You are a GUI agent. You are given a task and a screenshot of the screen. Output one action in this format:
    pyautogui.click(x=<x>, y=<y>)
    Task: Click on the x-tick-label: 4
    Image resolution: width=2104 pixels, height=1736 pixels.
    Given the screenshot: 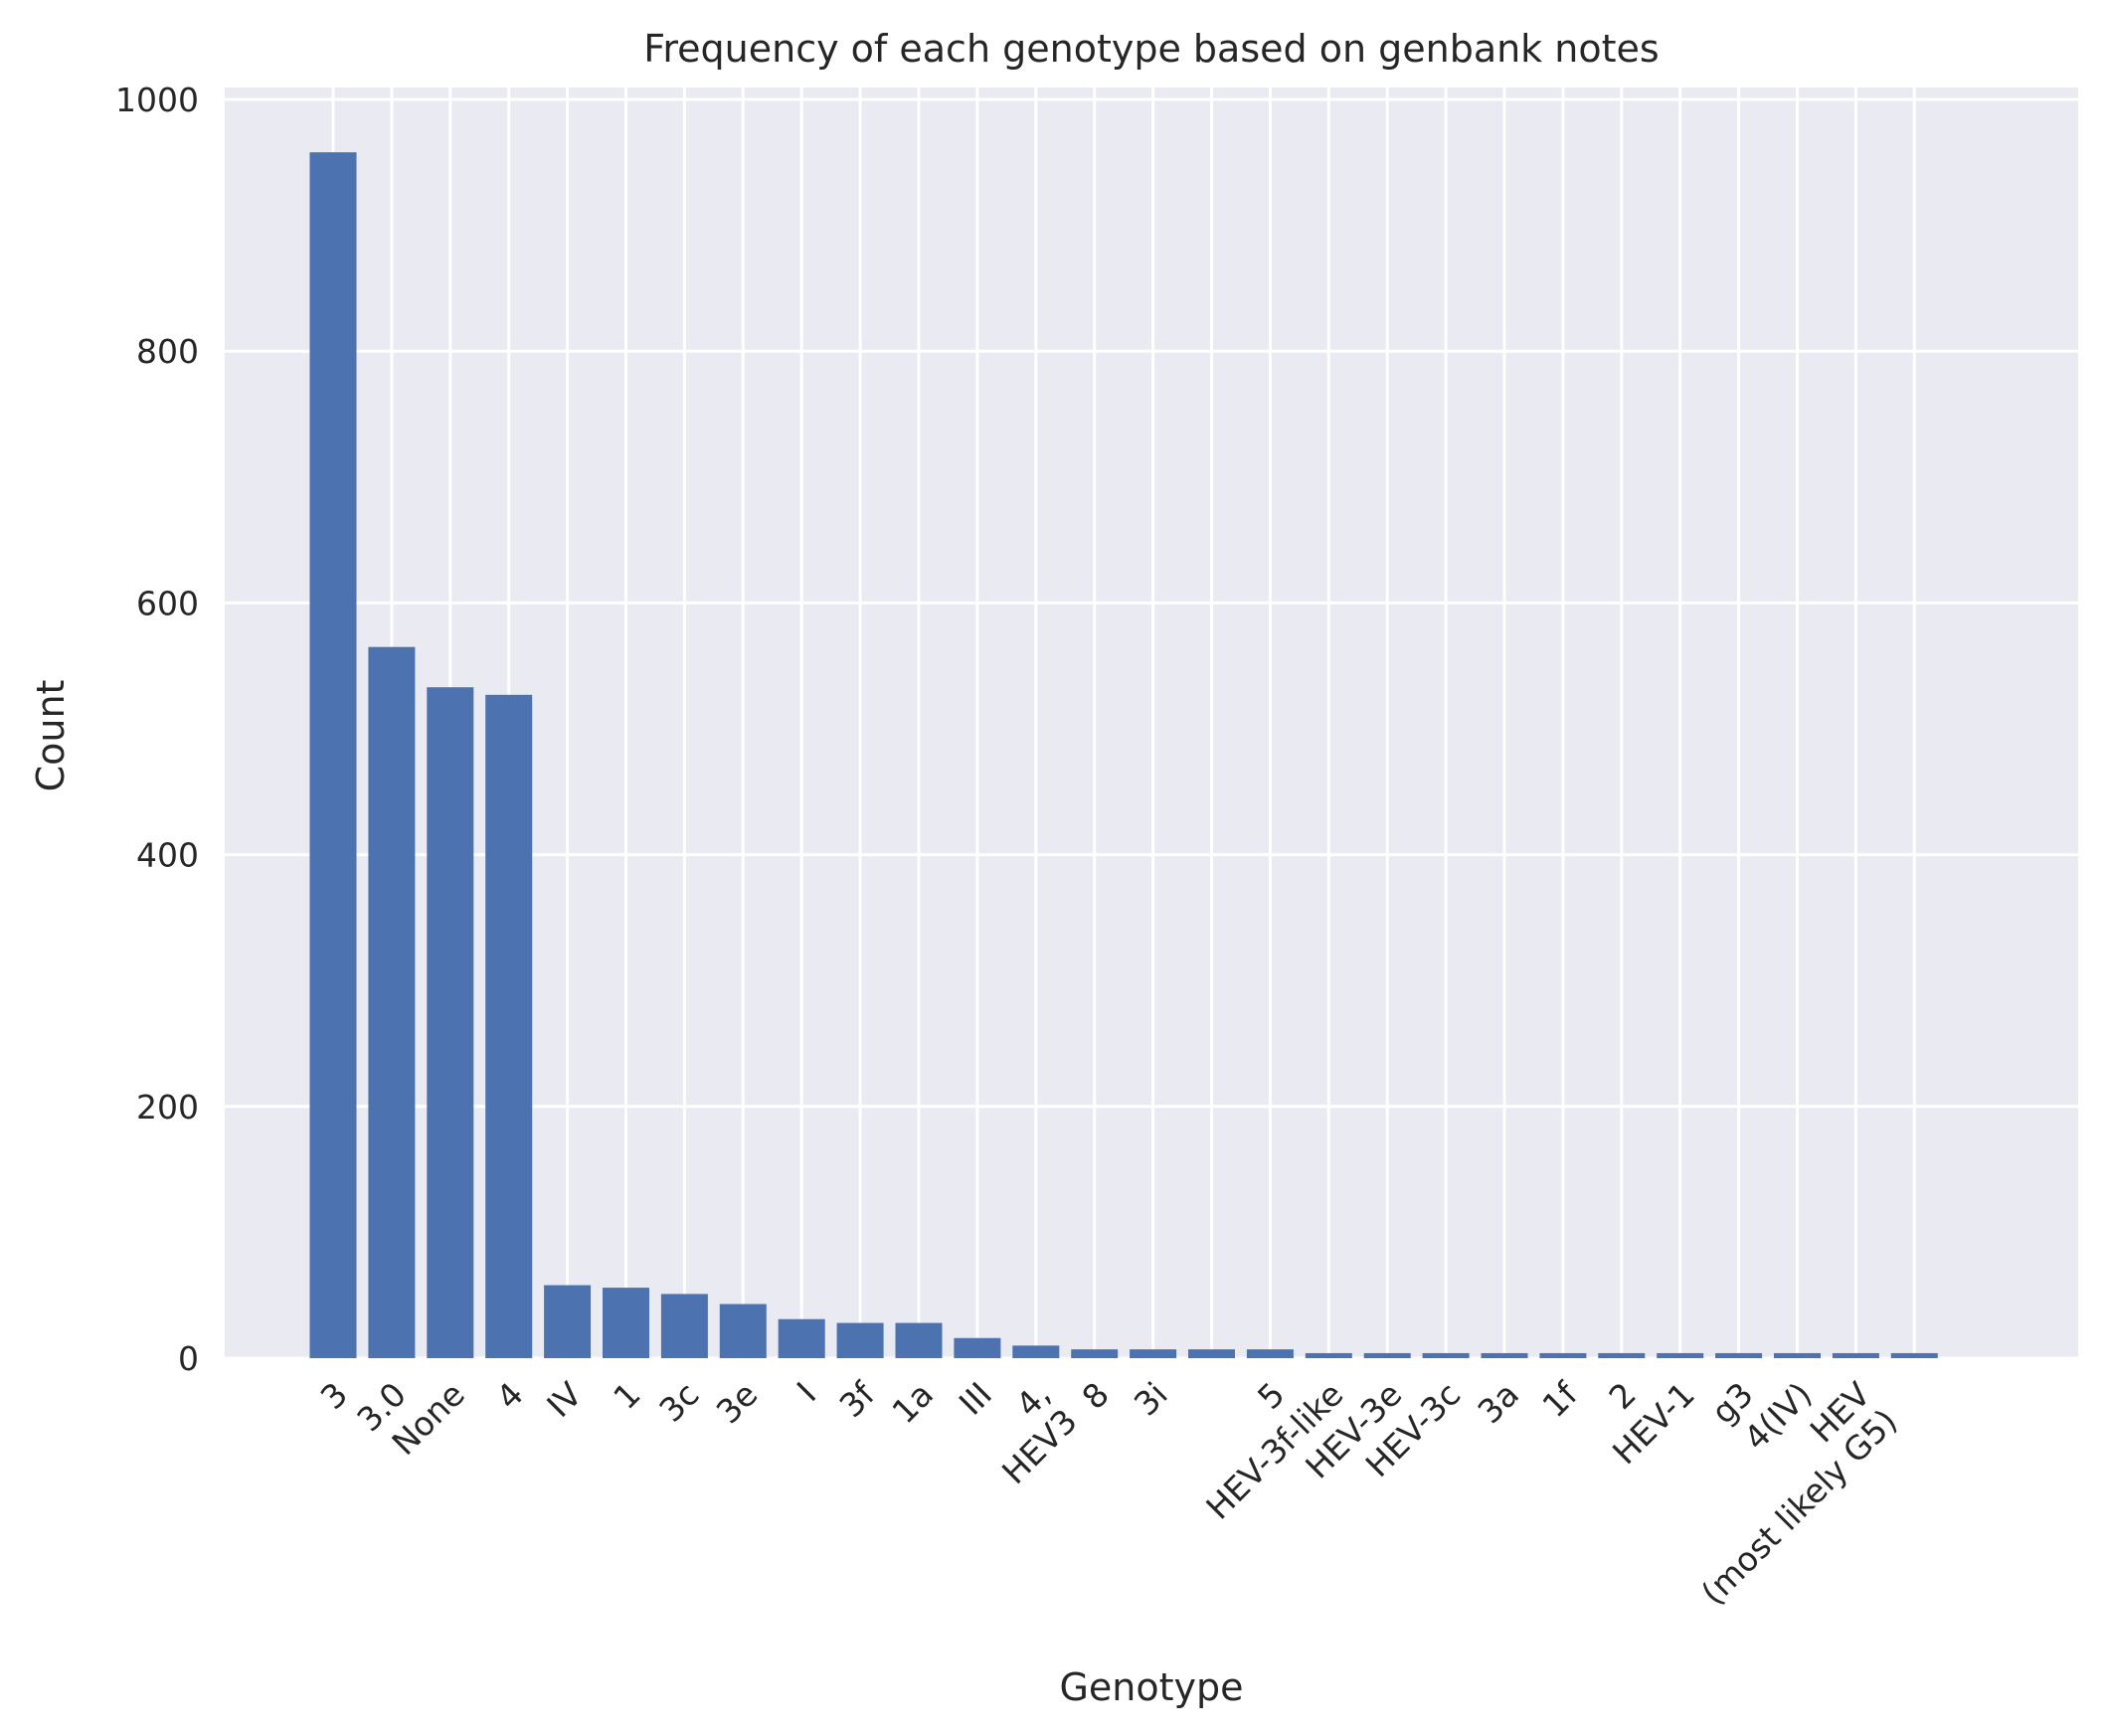 What is the action you would take?
    pyautogui.click(x=509, y=1396)
    